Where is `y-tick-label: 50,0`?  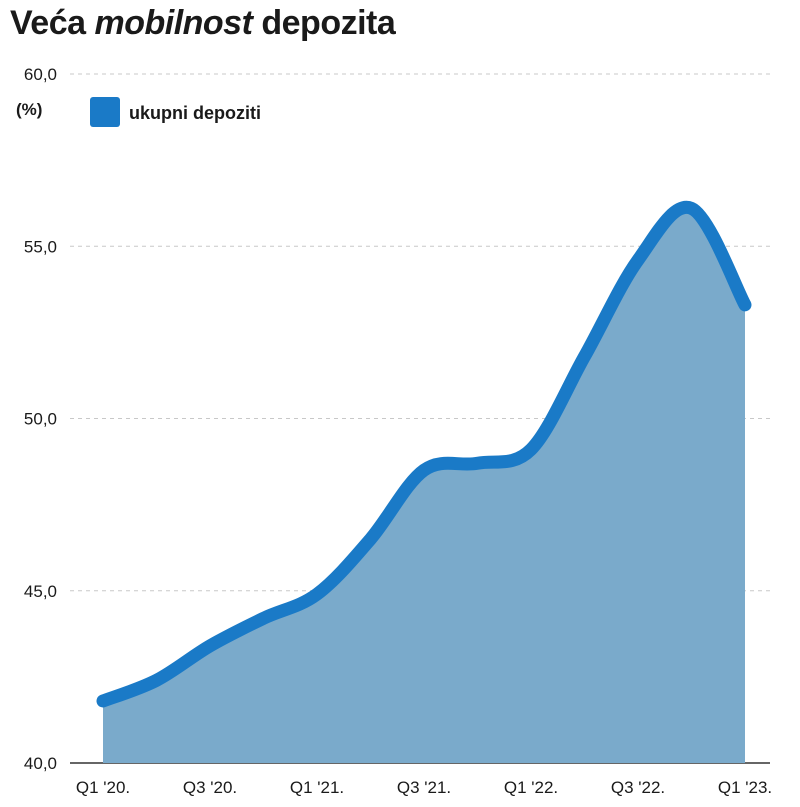 y-tick-label: 50,0 is located at coordinates (40, 419).